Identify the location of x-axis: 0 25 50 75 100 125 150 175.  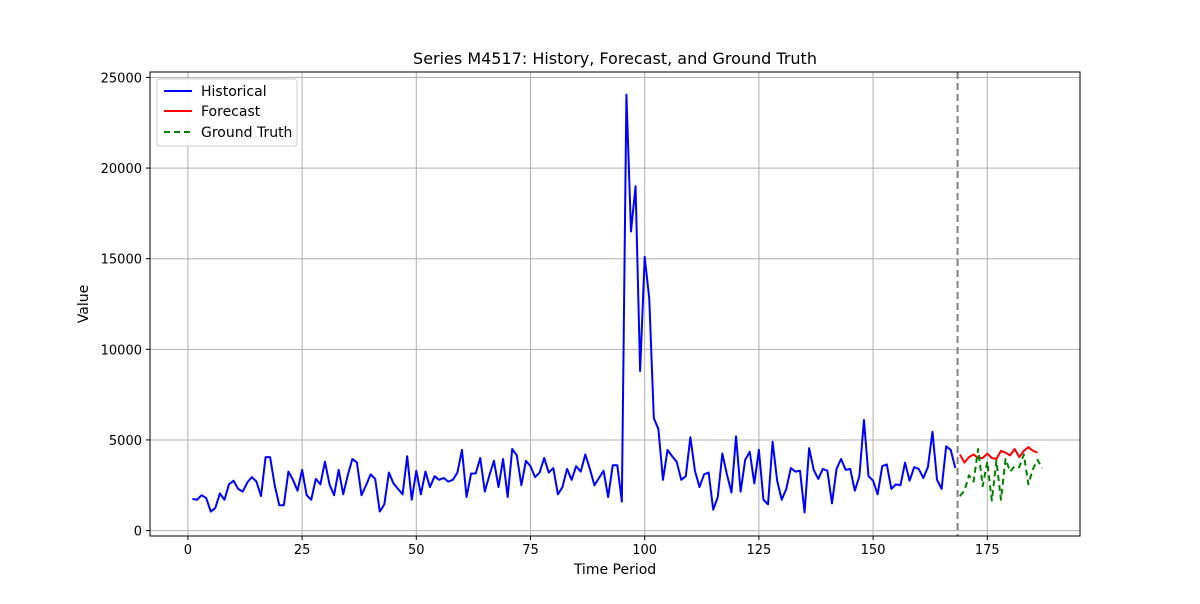
(592, 547).